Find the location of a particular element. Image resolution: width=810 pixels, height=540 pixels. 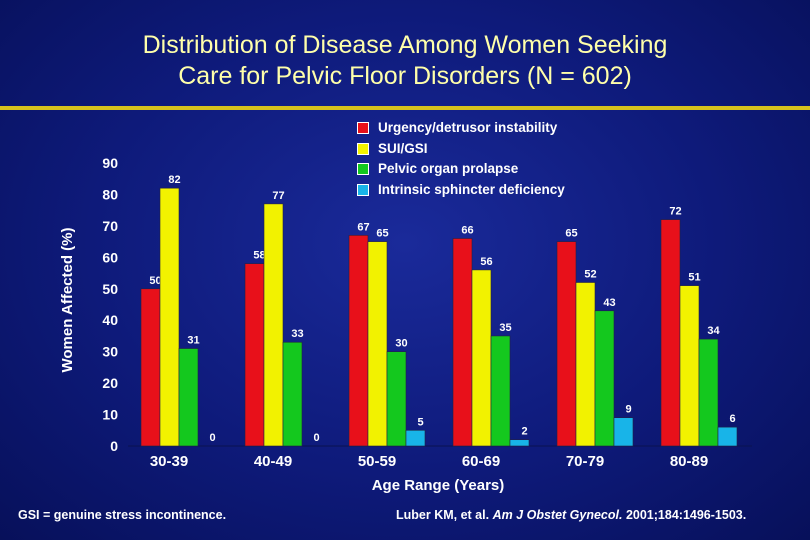

legend-item-urgency: Urgency/detrusor instability is located at coordinates (461, 128).